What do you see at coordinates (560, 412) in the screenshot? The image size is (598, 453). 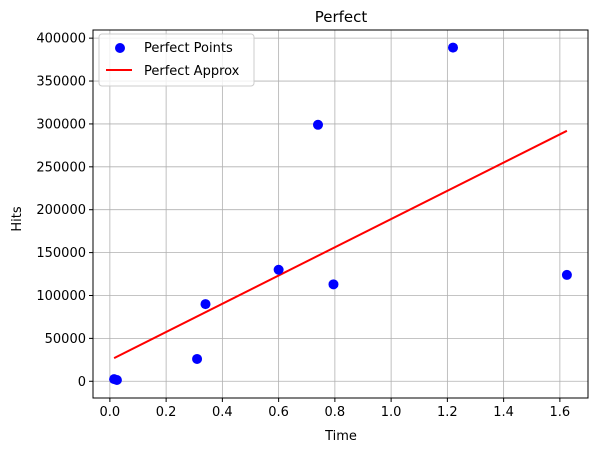 I see `x-tick-label: 1.6` at bounding box center [560, 412].